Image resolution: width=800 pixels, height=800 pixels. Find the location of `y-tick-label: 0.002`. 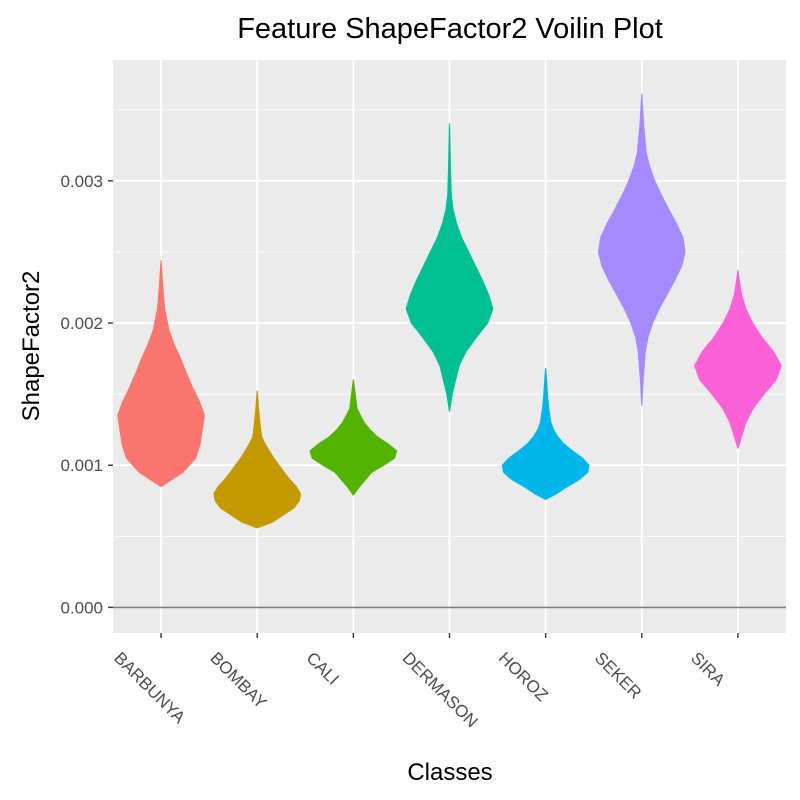

y-tick-label: 0.002 is located at coordinates (81, 323).